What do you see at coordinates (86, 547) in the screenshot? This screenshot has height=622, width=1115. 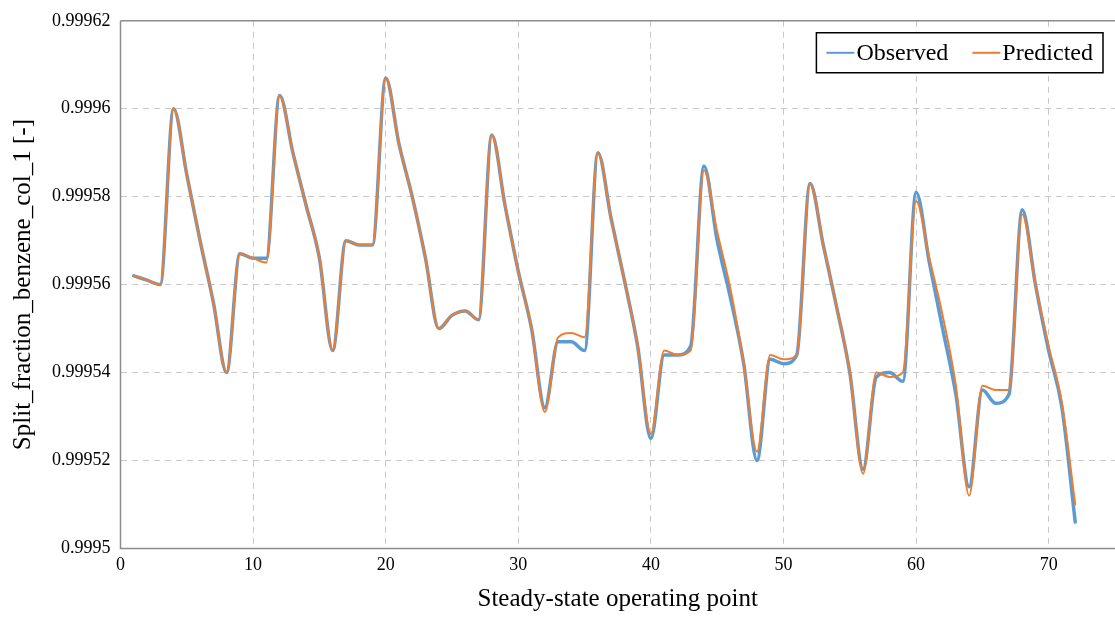 I see `y-tick-label: 0.9995` at bounding box center [86, 547].